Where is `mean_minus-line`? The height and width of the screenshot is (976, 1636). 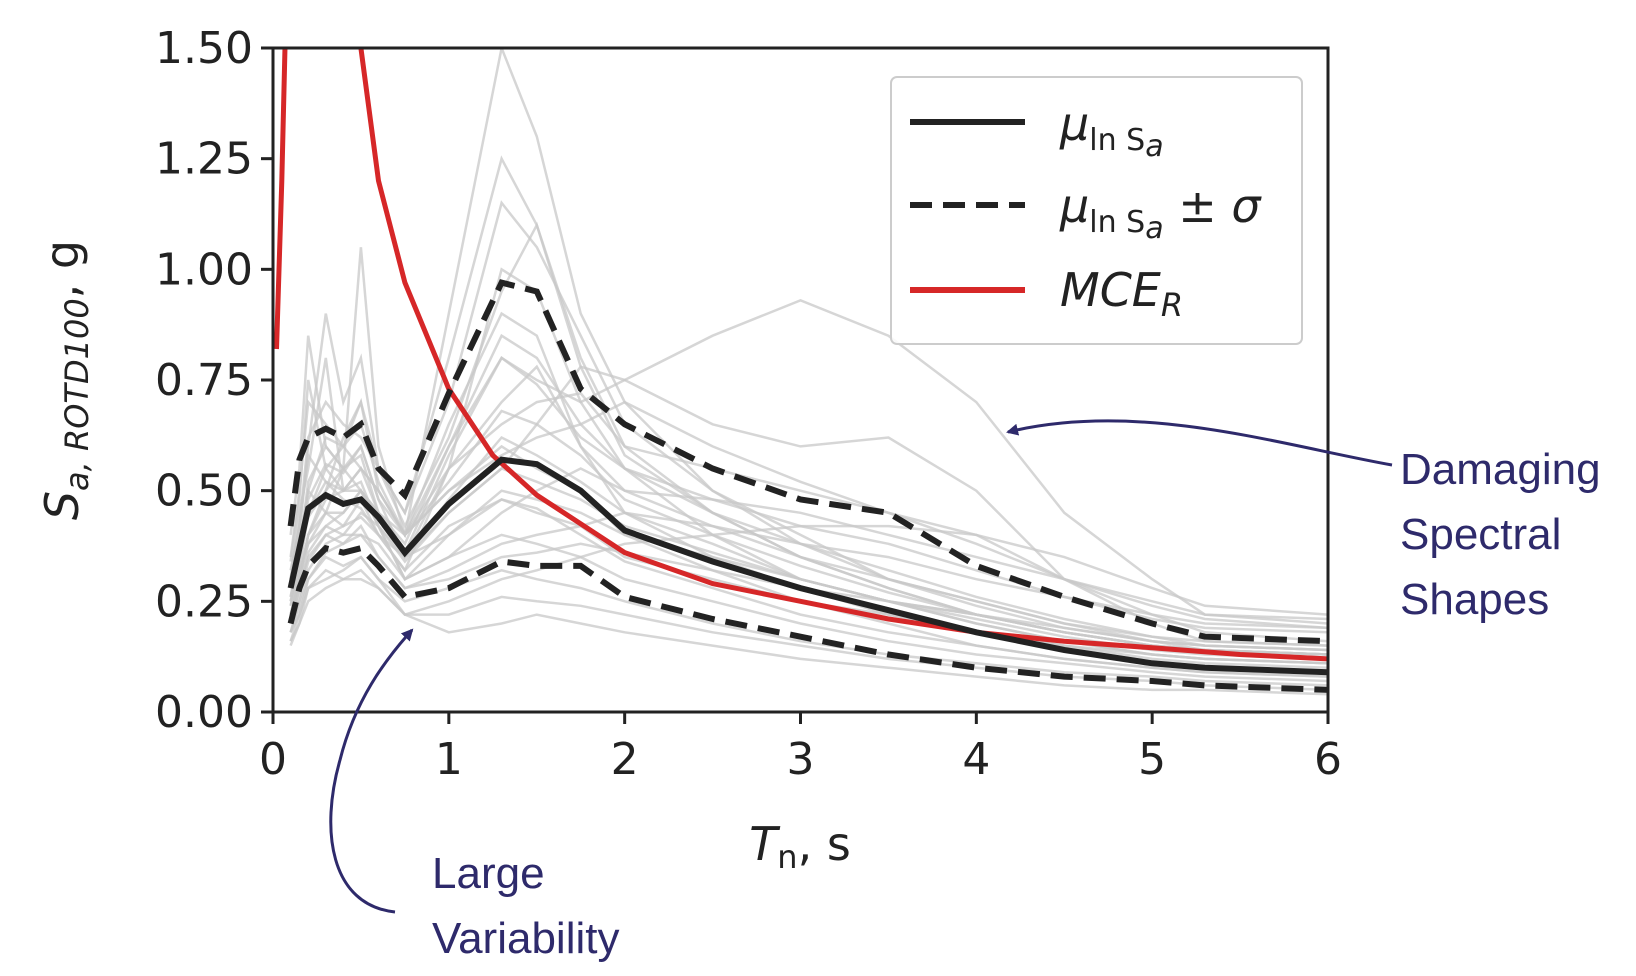
mean_minus-line is located at coordinates (807, 618).